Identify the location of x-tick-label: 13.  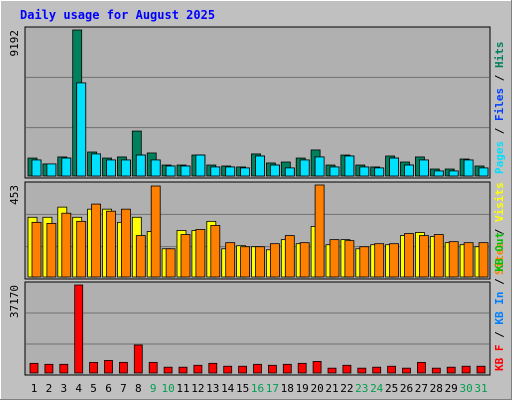
(212, 388).